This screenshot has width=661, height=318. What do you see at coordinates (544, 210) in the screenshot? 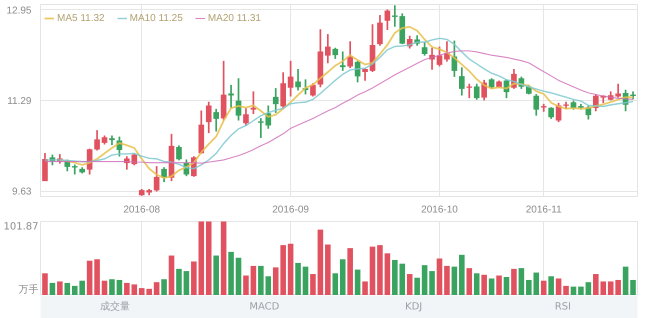
I see `x-tick-label: 2016-11` at bounding box center [544, 210].